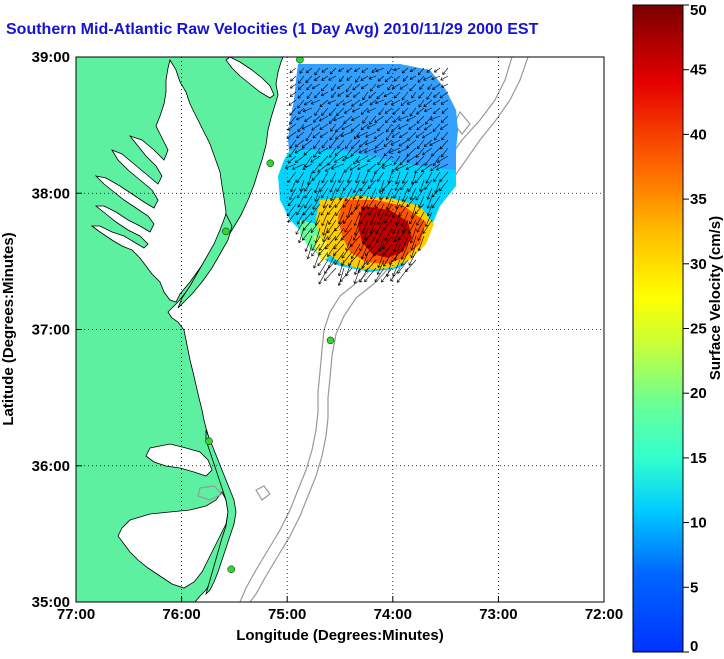 The height and width of the screenshot is (659, 724). I want to click on colorbar-tick-label: 25, so click(698, 329).